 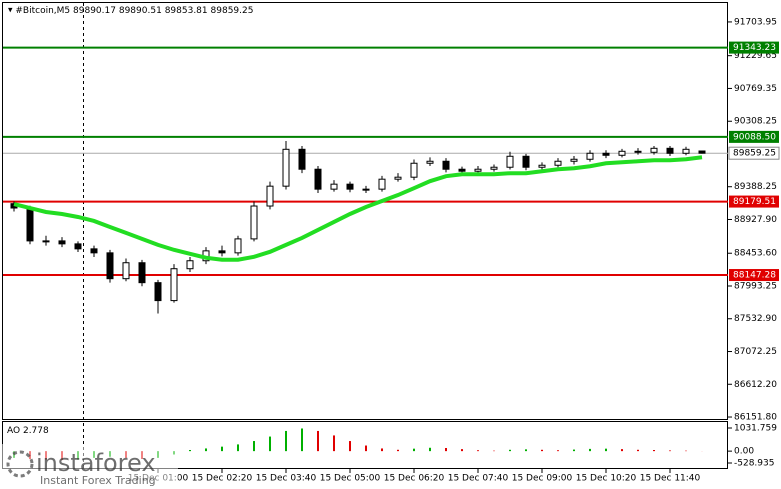 What do you see at coordinates (606, 479) in the screenshot?
I see `x-tick-label: 15 Dec 10:20` at bounding box center [606, 479].